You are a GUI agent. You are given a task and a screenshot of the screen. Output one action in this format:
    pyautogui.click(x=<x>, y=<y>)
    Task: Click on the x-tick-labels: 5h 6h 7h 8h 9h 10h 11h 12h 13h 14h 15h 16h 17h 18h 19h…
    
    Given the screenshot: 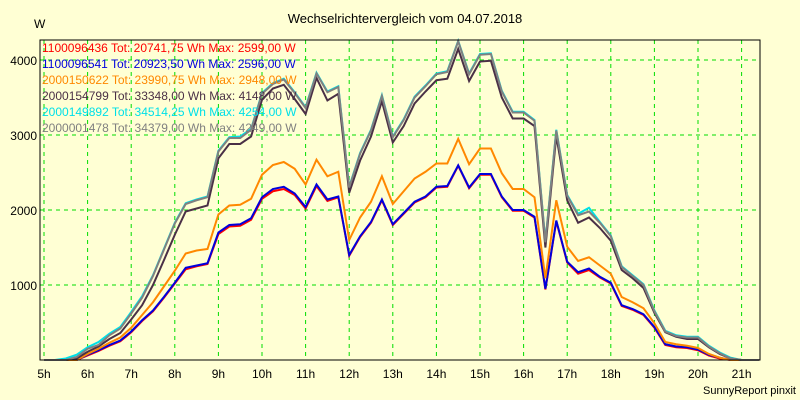 What is the action you would take?
    pyautogui.click(x=394, y=374)
    